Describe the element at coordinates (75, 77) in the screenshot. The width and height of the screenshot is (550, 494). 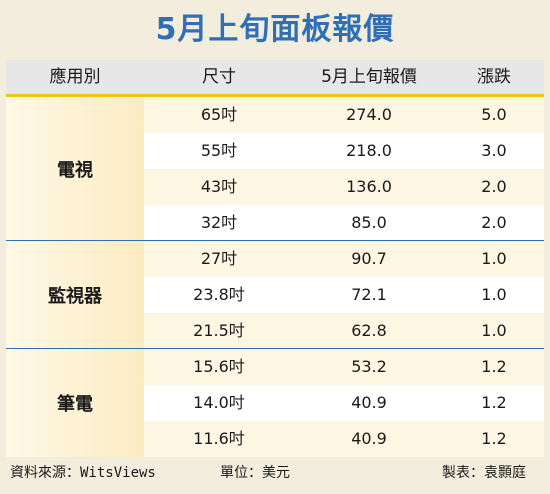
I see `header-application: 應用別` at that location.